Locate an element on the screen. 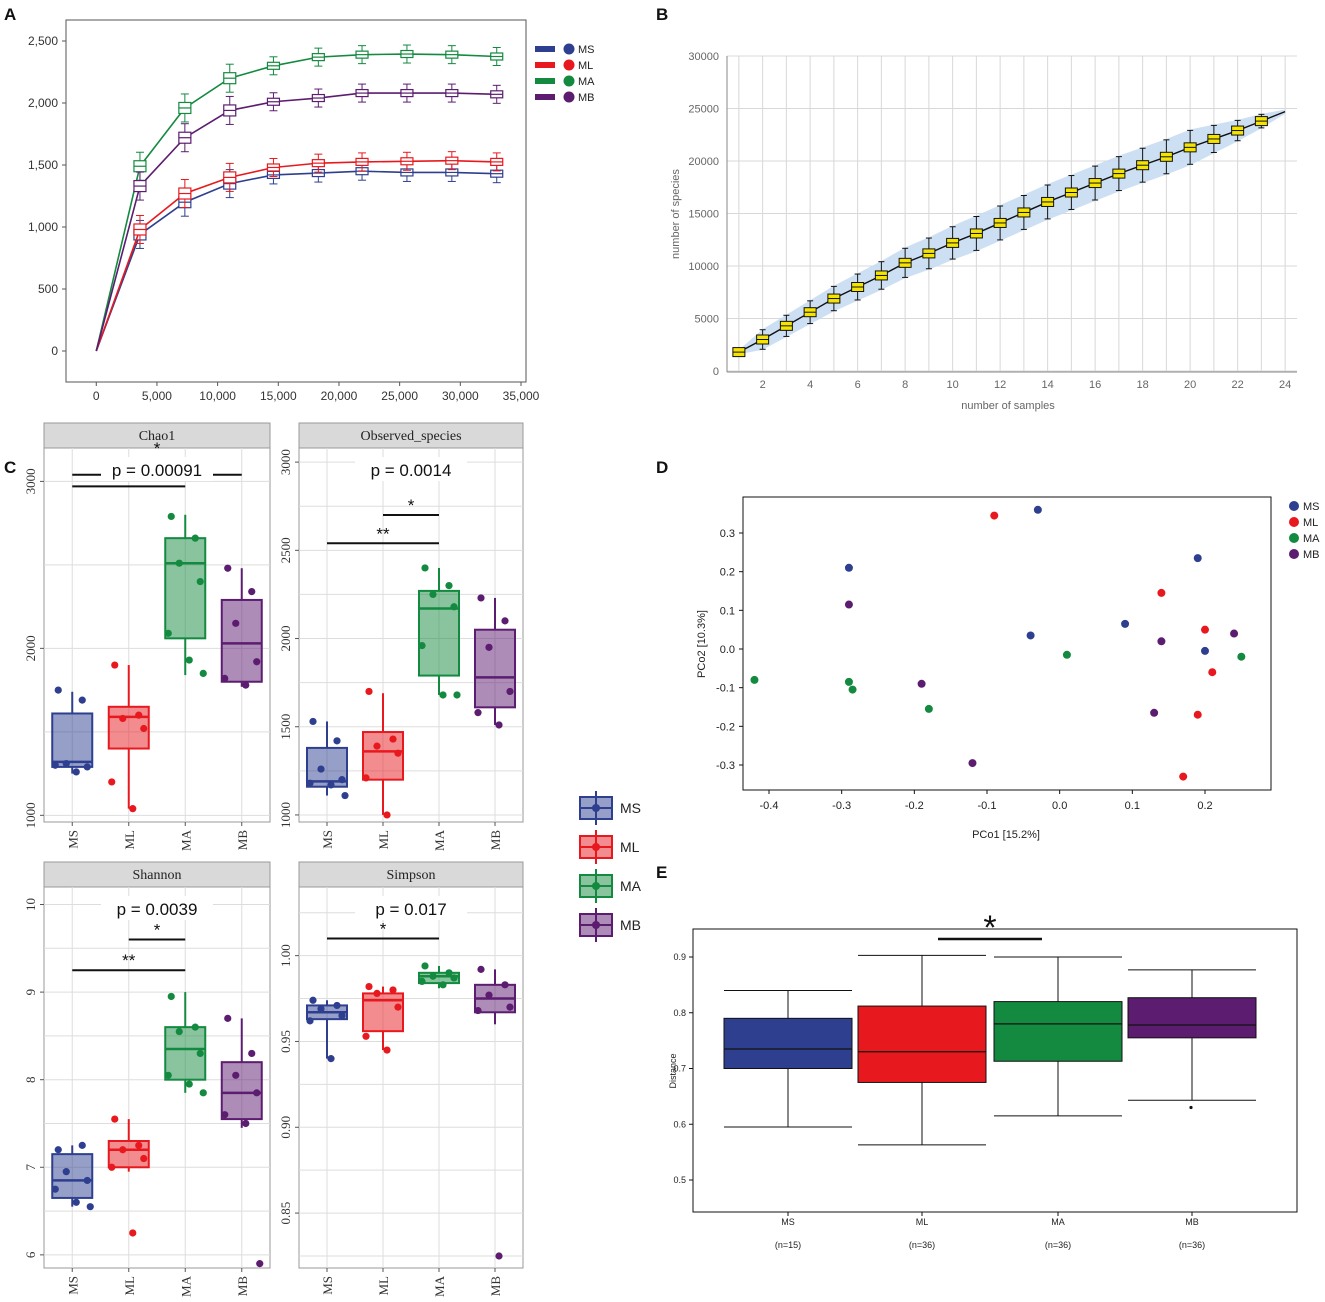 The height and width of the screenshot is (1302, 1325). x-tick-label: 35,000 is located at coordinates (521, 396).